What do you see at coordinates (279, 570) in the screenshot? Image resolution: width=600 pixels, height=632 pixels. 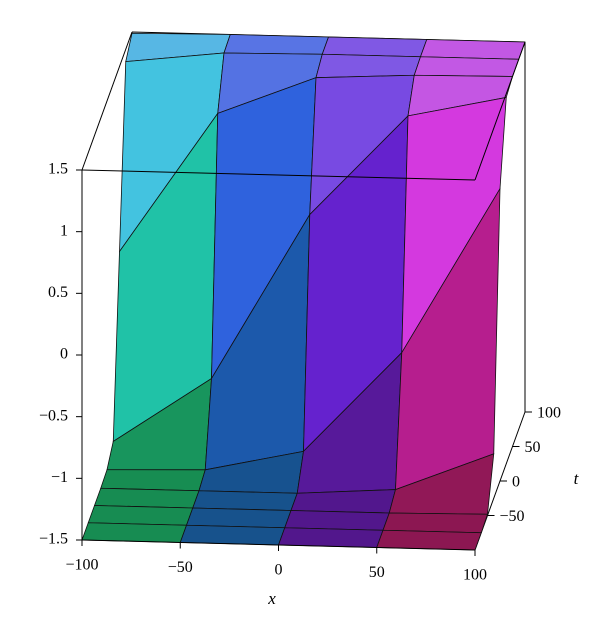 I see `x-tick-label: 0` at bounding box center [279, 570].